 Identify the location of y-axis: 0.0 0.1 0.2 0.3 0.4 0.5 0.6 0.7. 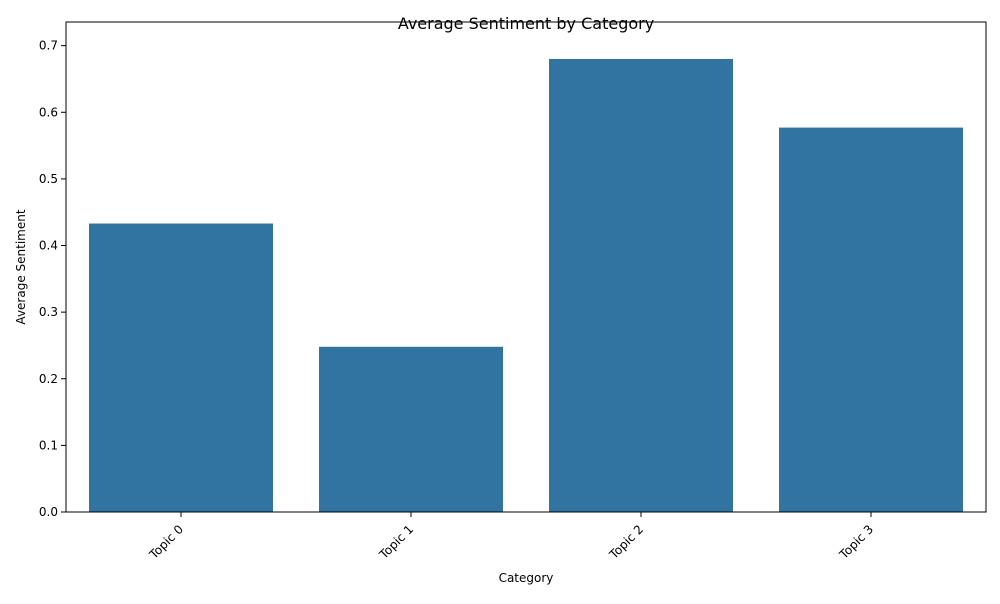
(52, 279).